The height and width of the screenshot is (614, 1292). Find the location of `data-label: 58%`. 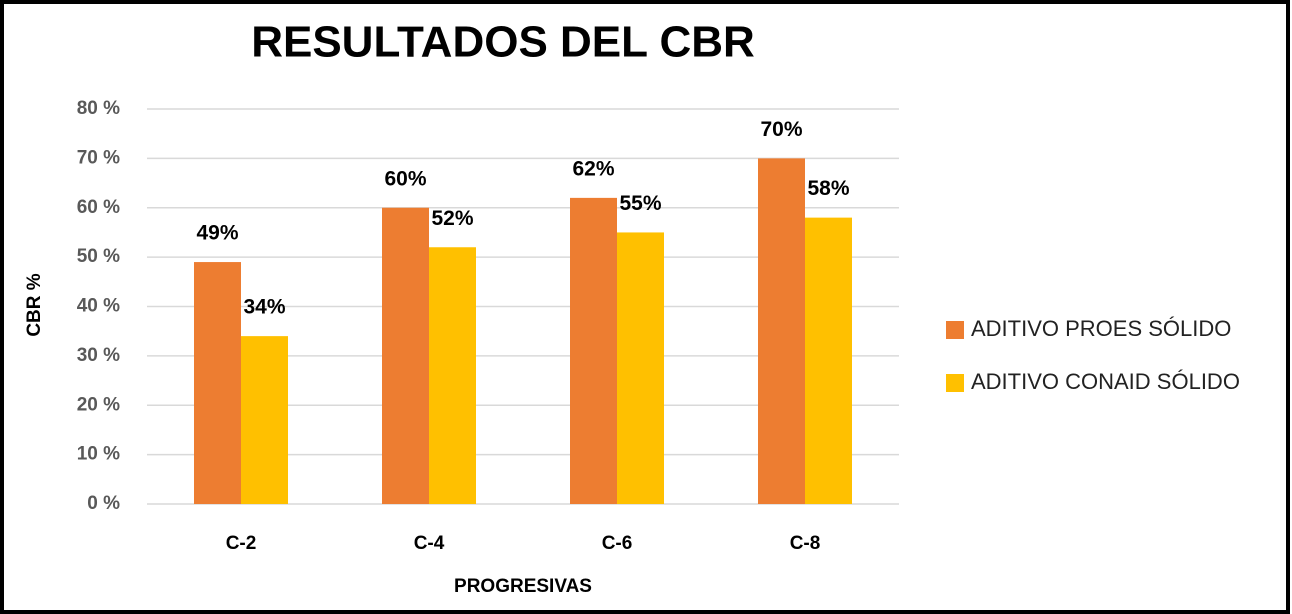

data-label: 58% is located at coordinates (828, 188).